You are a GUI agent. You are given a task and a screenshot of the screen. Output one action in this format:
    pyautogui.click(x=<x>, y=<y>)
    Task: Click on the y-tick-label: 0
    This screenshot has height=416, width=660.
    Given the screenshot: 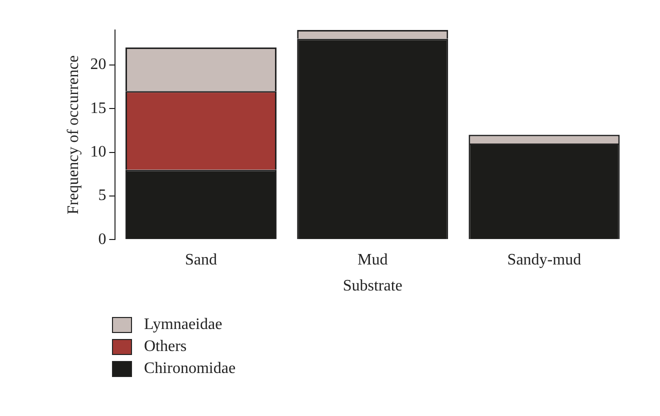 What is the action you would take?
    pyautogui.click(x=102, y=239)
    